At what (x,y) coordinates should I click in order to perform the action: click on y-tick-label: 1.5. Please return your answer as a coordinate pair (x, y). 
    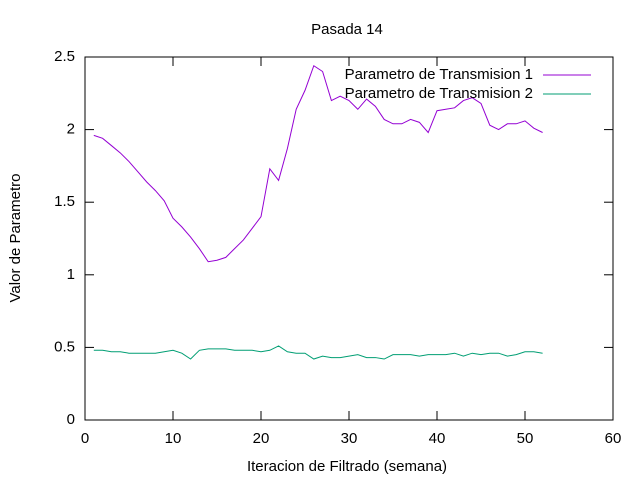
    Looking at the image, I should click on (64, 201).